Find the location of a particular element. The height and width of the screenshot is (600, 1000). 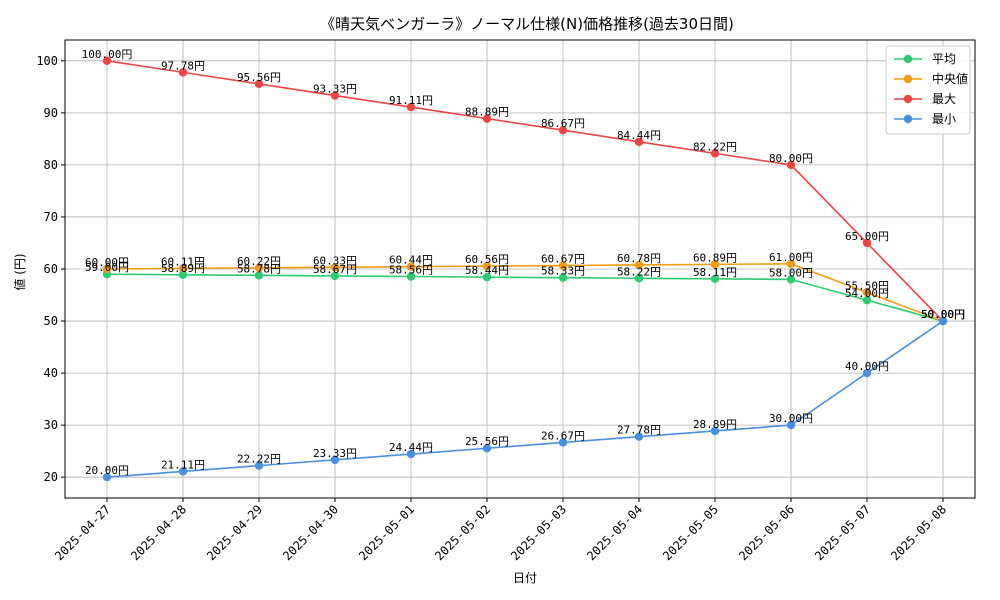

data-label: 60.22円 is located at coordinates (259, 261).